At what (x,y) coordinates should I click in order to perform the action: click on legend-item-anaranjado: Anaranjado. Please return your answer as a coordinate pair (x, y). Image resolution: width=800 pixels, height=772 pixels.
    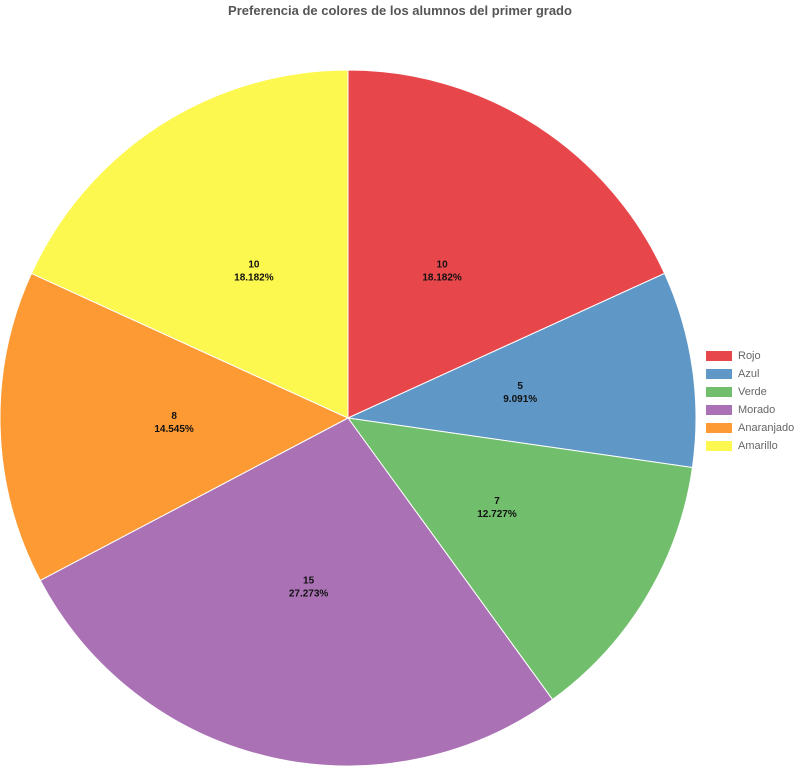
    Looking at the image, I should click on (750, 428).